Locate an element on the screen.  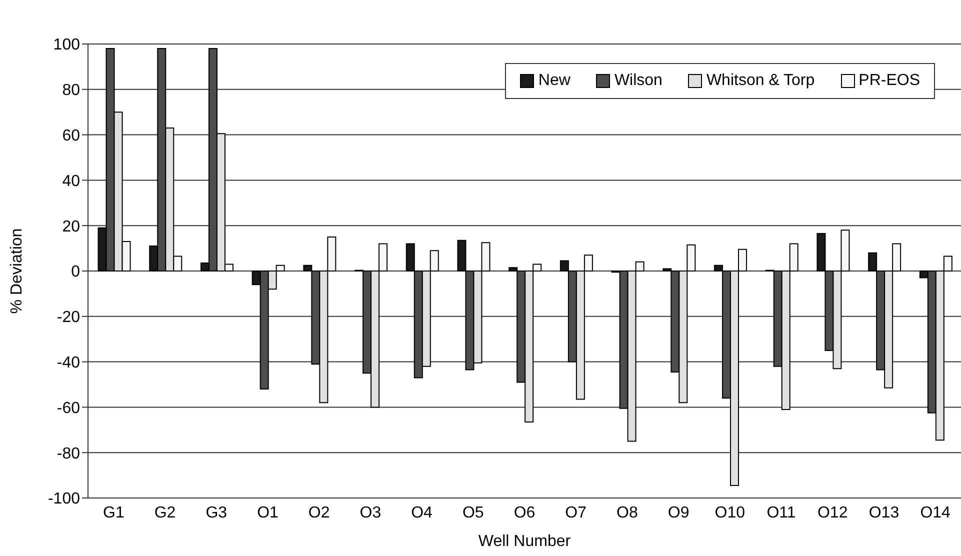
y-tick-label: 100 is located at coordinates (66, 45).